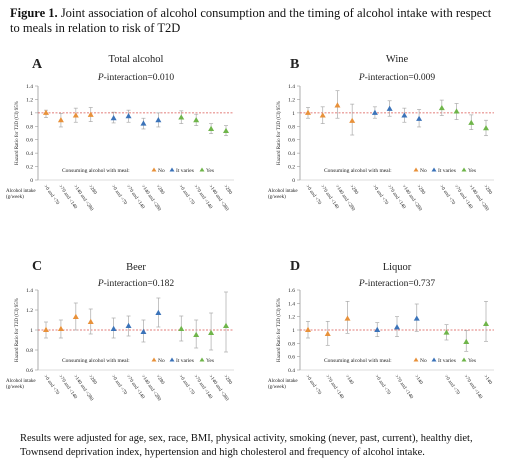 The width and height of the screenshot is (508, 474). I want to click on p-interaction-label: P-interaction=0.737, so click(397, 284).